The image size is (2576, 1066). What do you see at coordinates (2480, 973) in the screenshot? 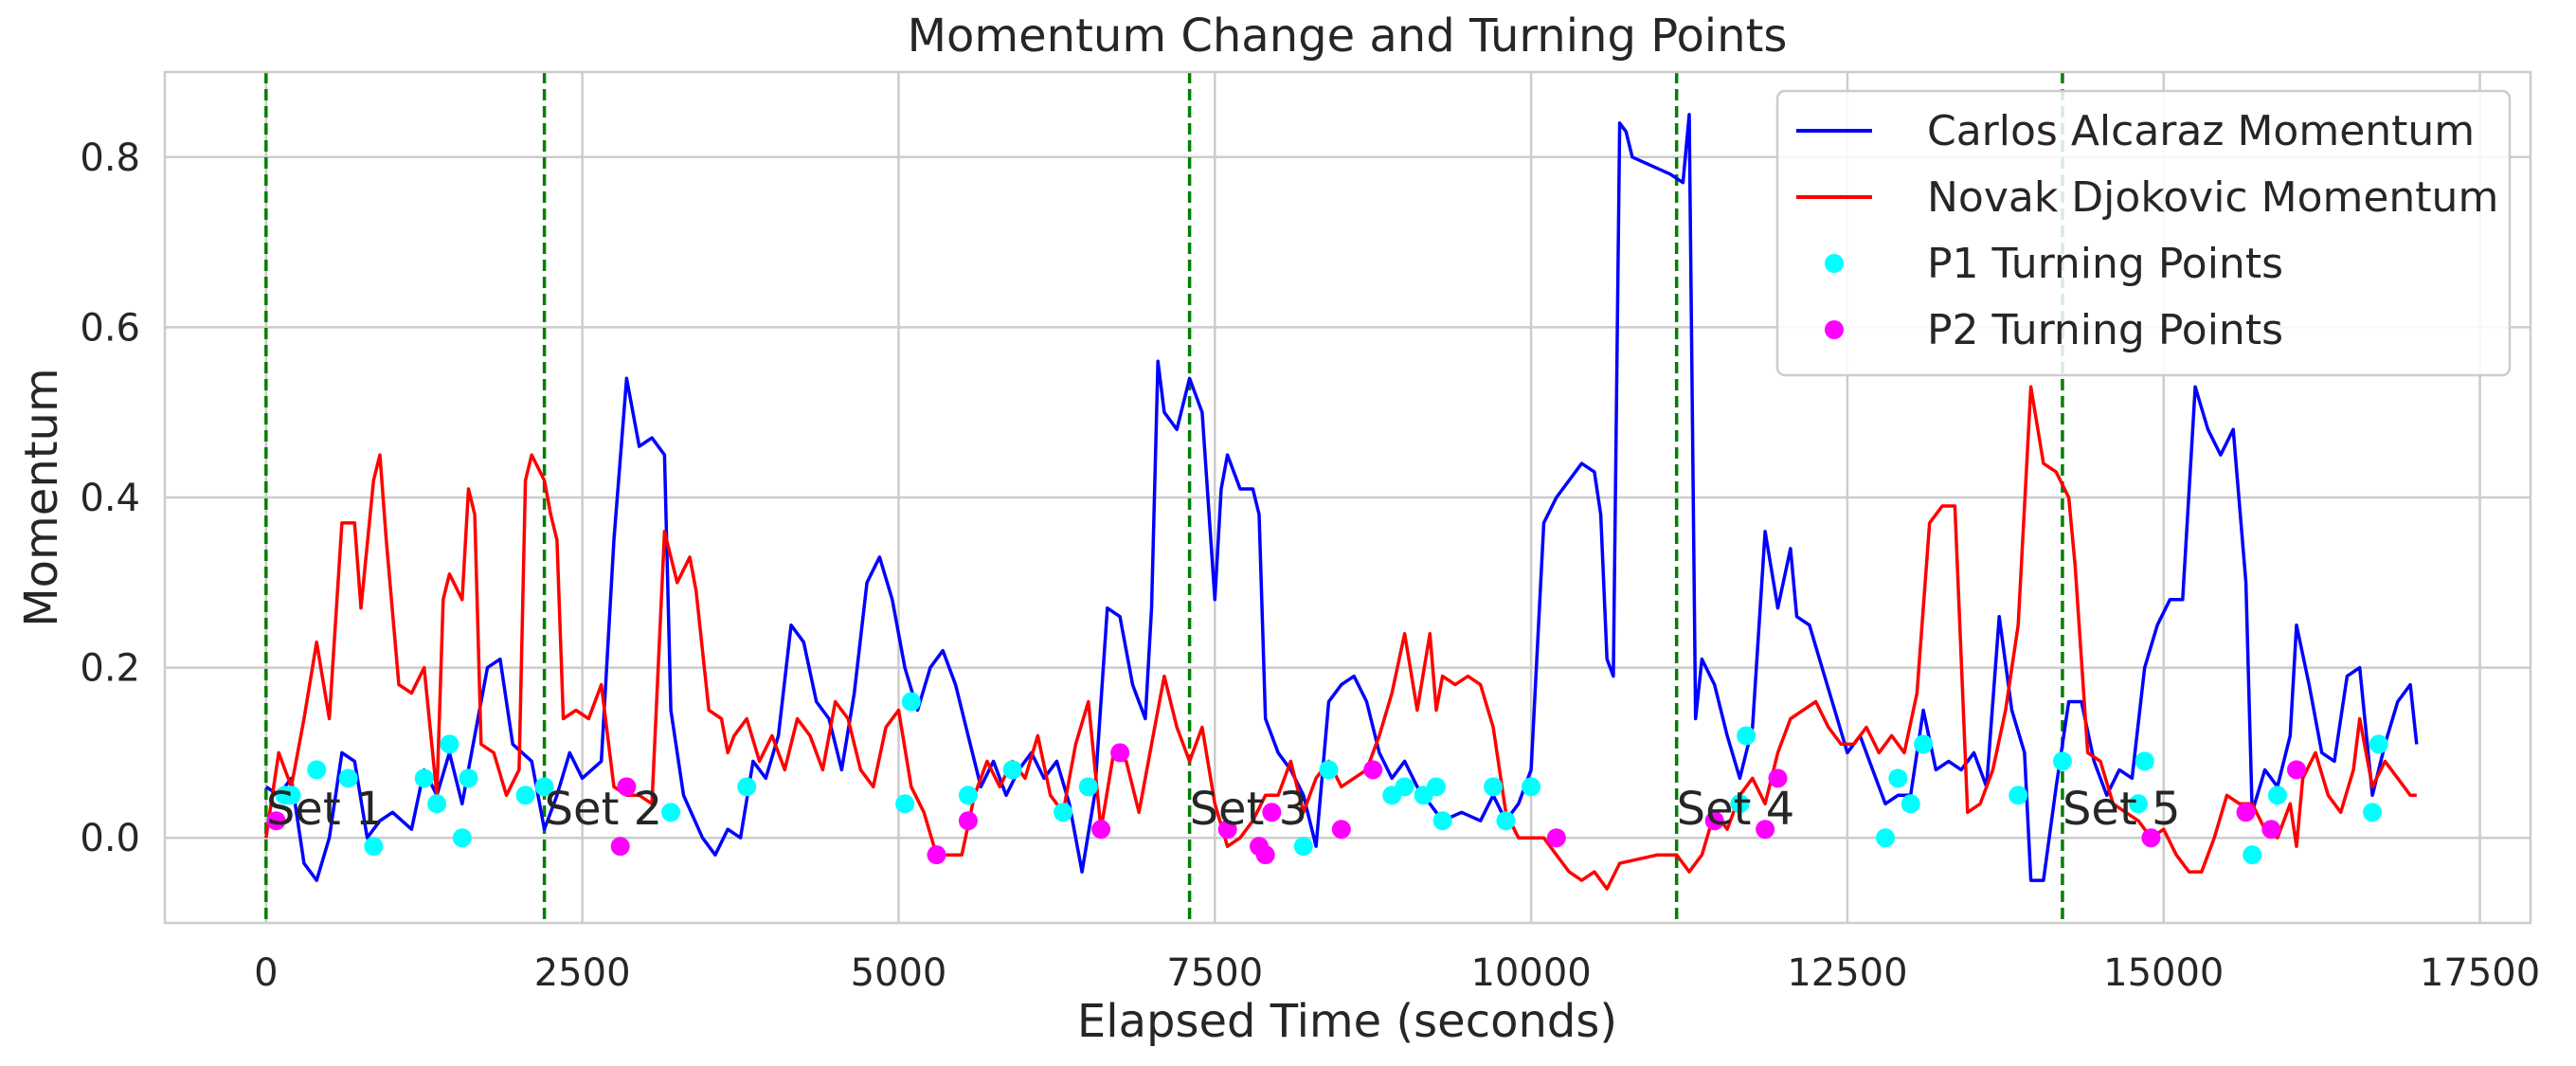
I see `x-tick-label: 17500` at bounding box center [2480, 973].